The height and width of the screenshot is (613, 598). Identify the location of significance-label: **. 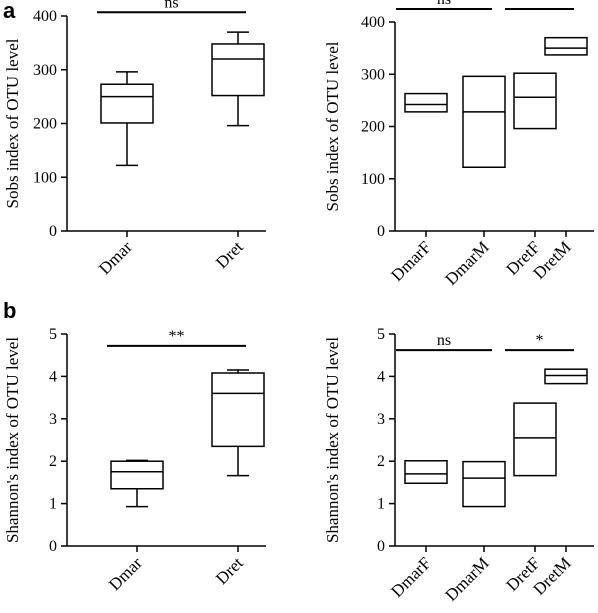
(177, 336).